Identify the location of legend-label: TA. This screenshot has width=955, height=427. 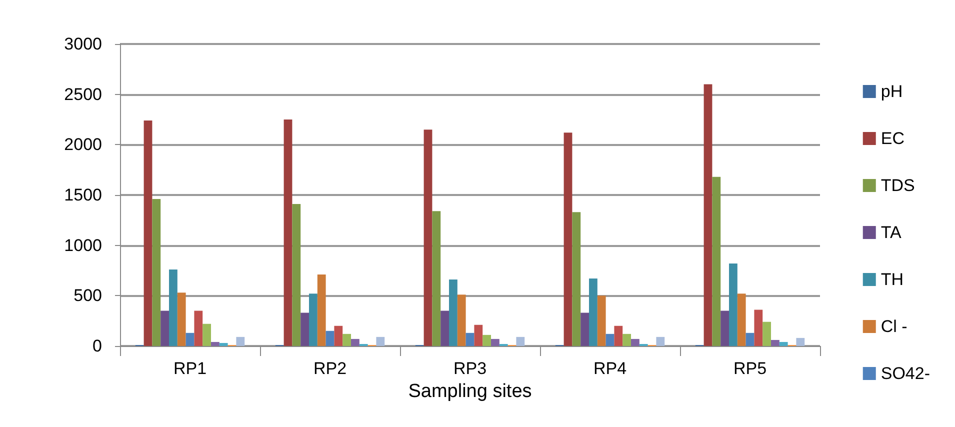
(891, 232).